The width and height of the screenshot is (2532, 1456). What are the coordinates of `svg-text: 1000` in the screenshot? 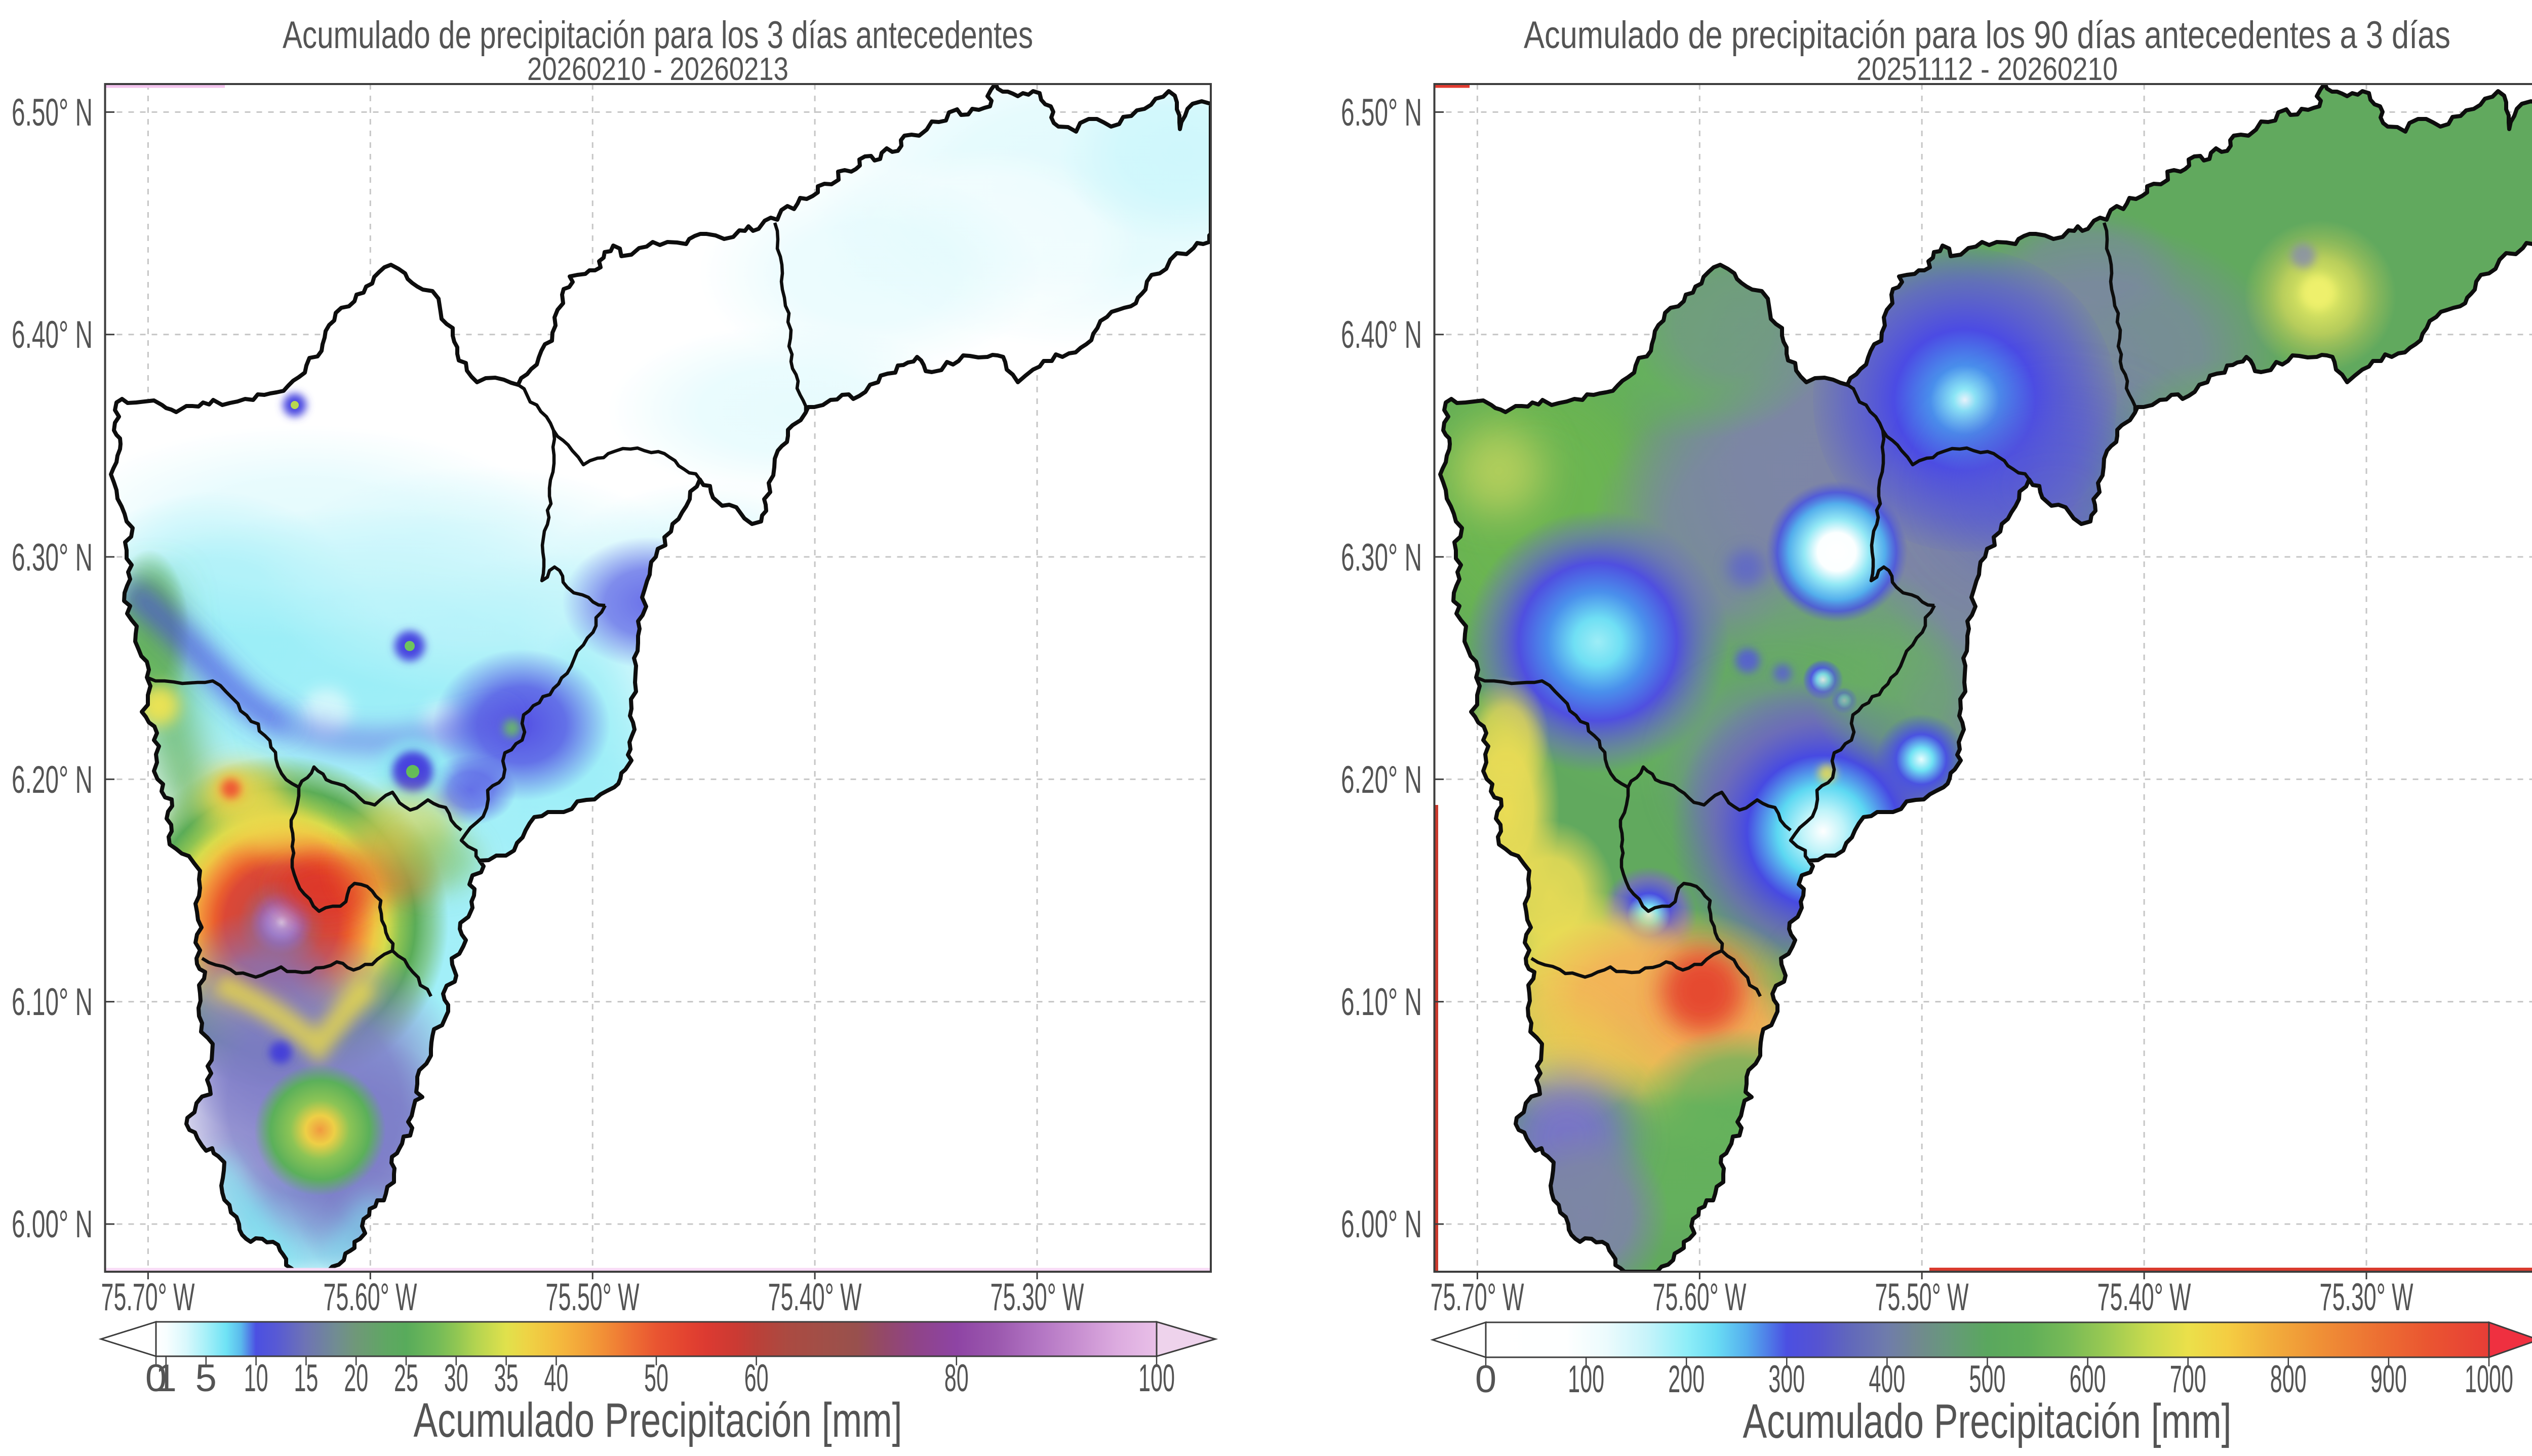 It's located at (2489, 1379).